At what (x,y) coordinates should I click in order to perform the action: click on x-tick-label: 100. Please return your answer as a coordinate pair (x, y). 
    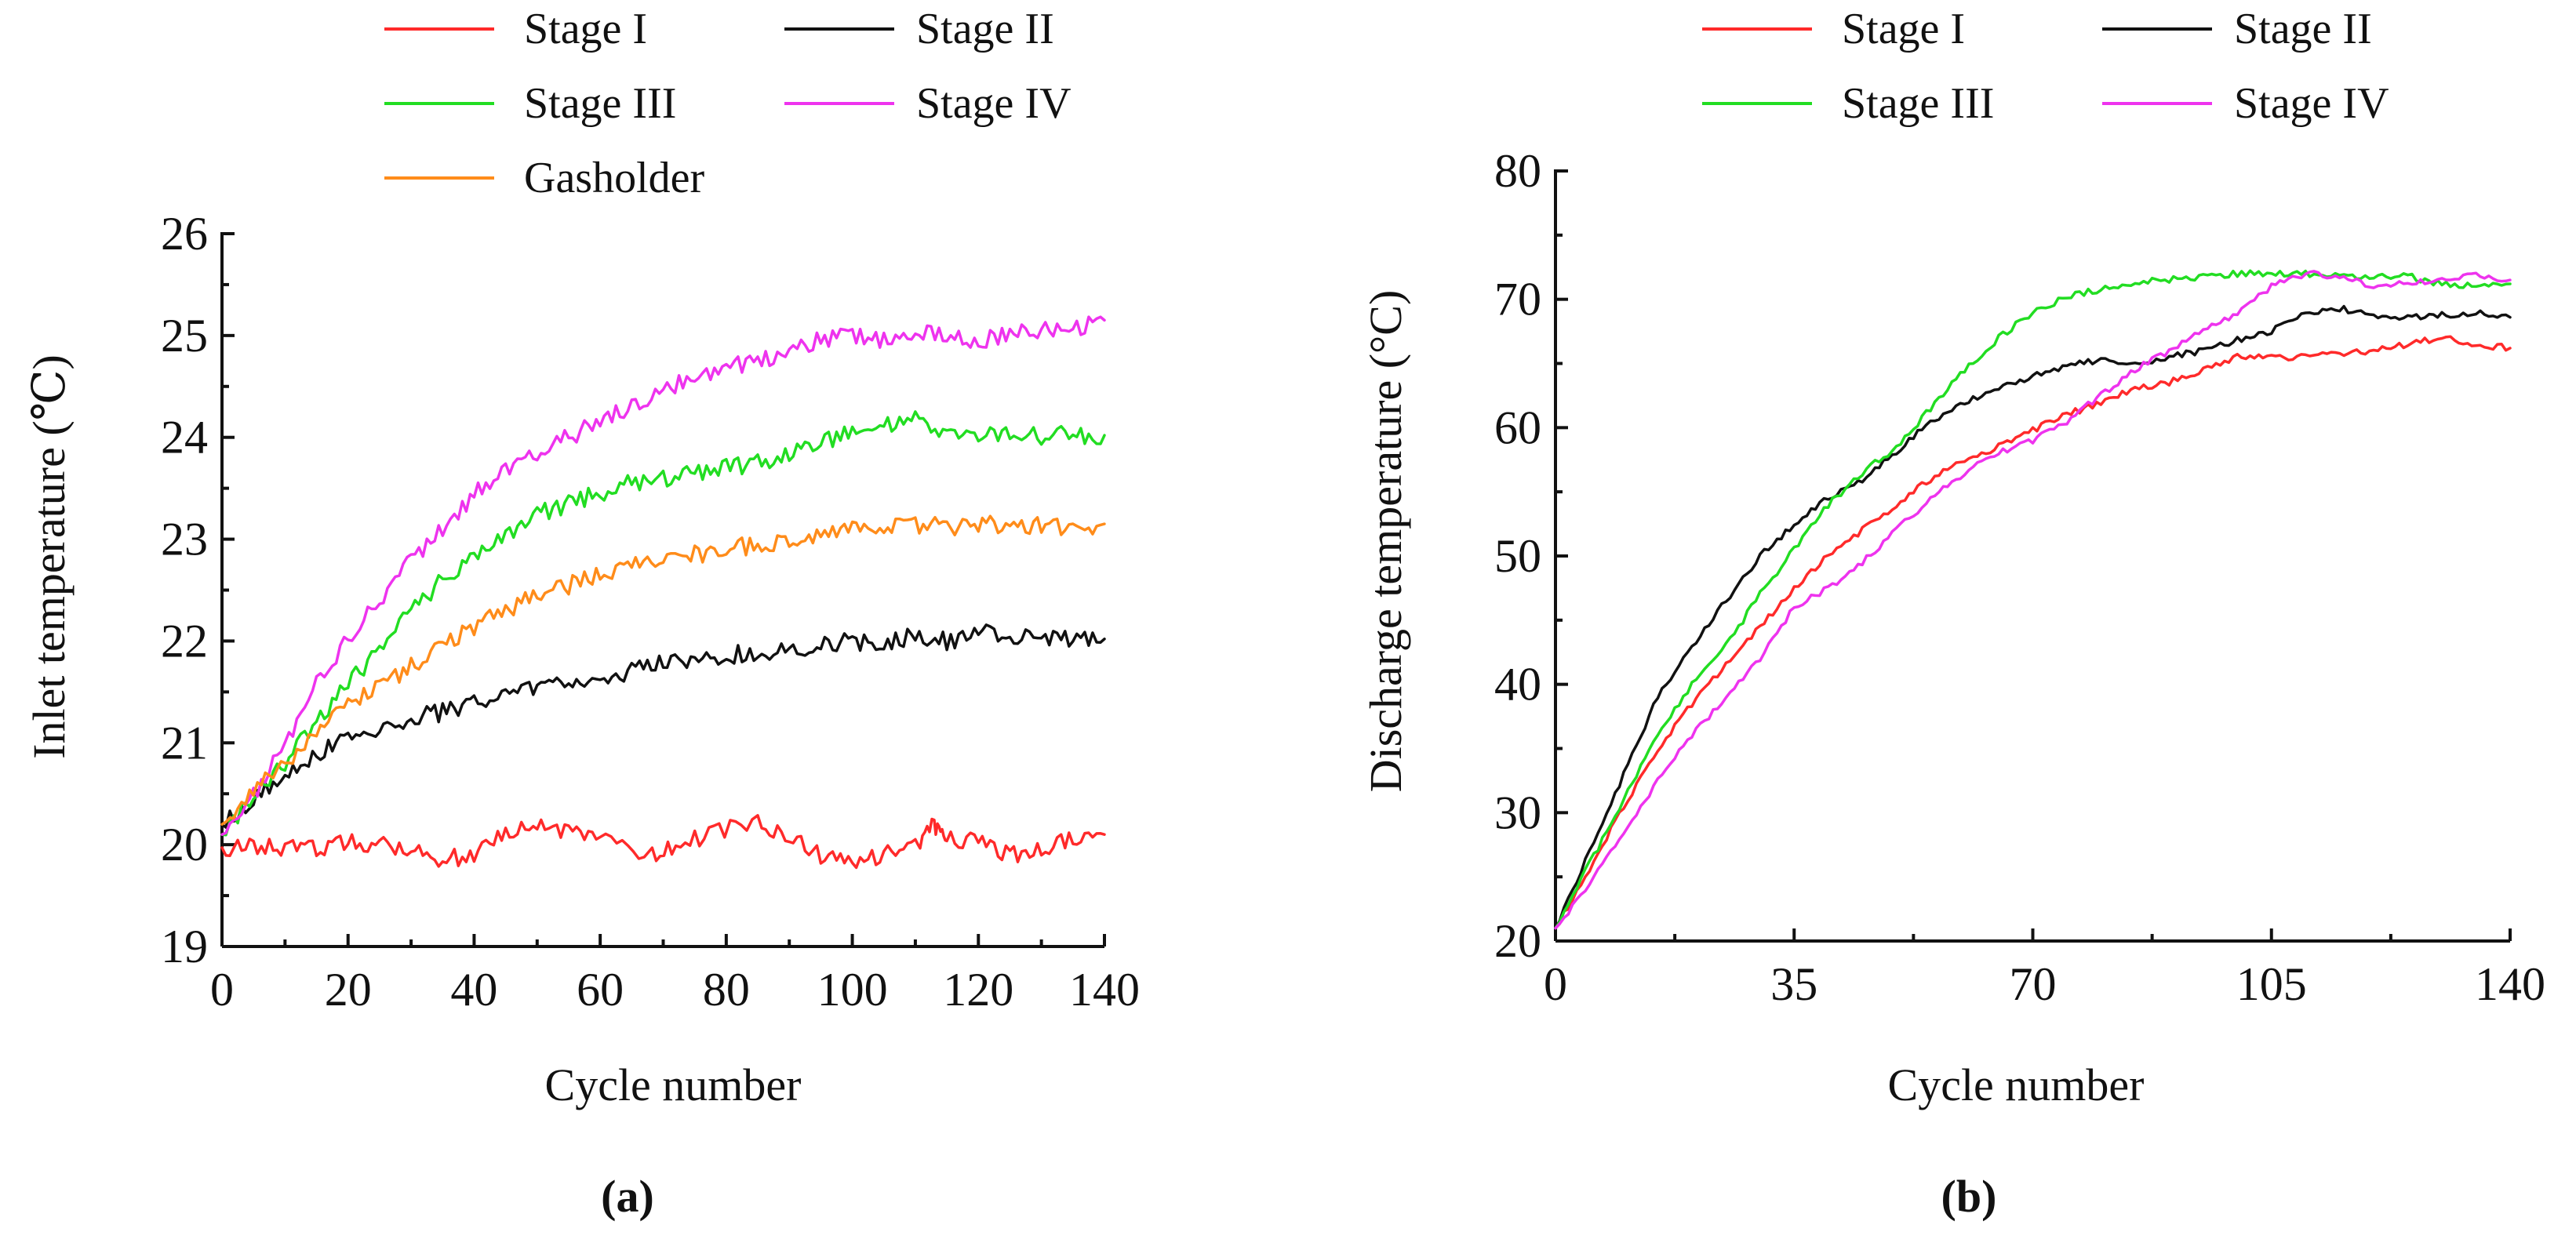
    Looking at the image, I should click on (852, 990).